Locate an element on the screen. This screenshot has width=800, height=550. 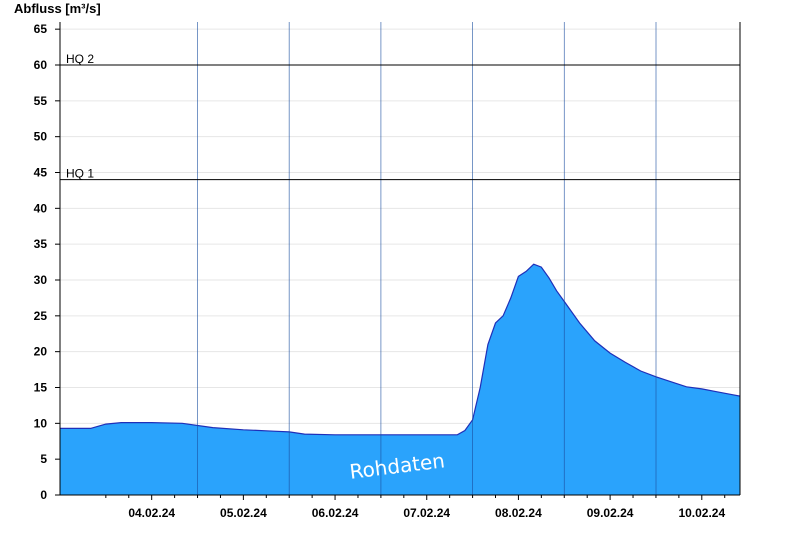
y-tick-label: 65 is located at coordinates (41, 29).